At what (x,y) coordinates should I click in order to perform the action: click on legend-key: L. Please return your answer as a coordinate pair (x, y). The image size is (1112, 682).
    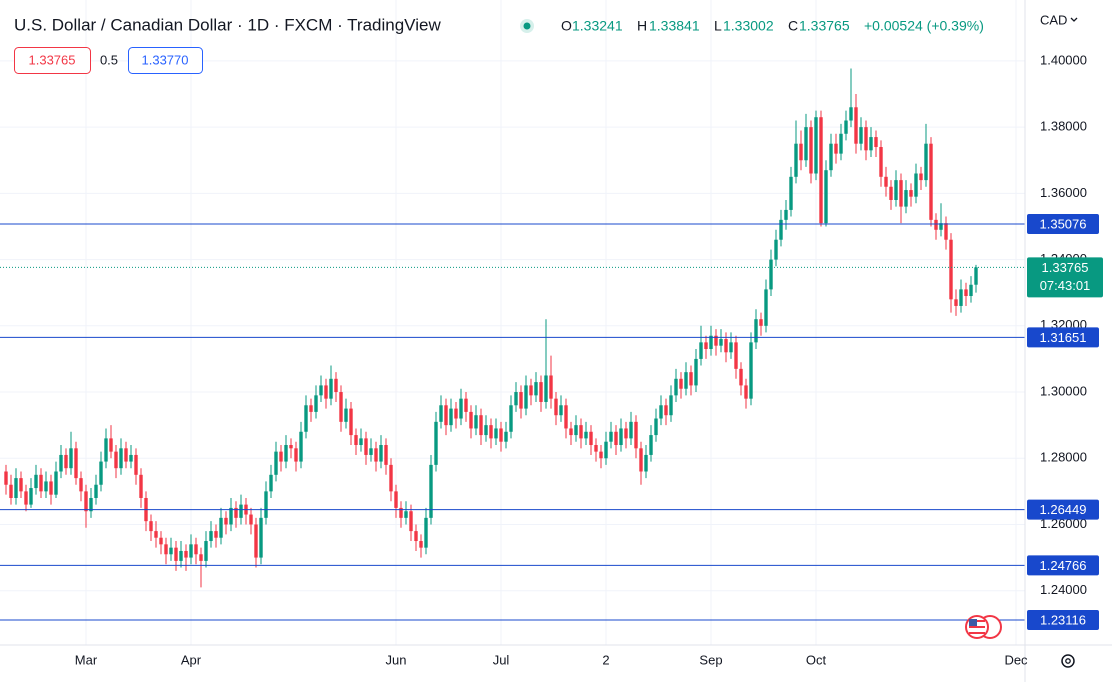
    Looking at the image, I should click on (718, 26).